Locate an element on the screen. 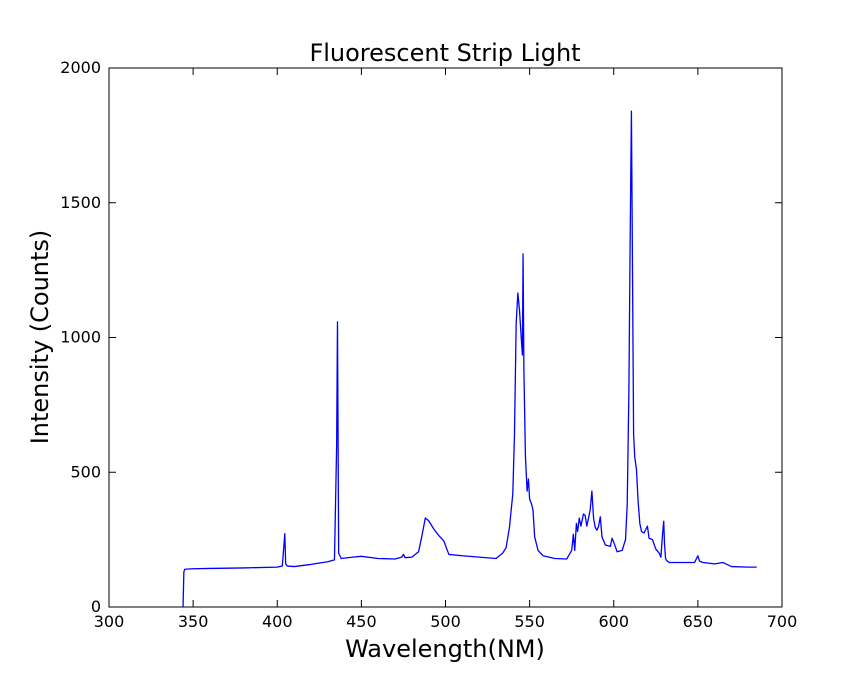 This screenshot has height=675, width=868. x-tick-label: 650 is located at coordinates (698, 621).